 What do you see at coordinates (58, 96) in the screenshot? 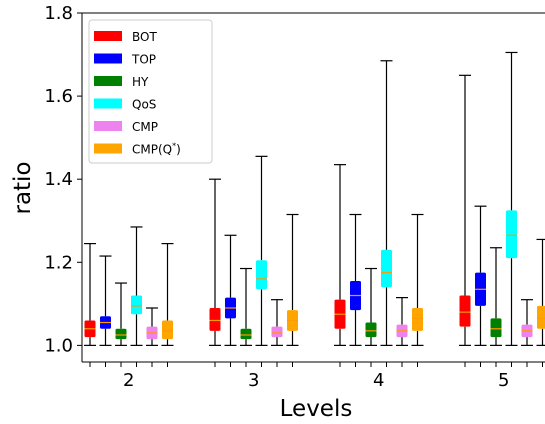
I see `y-tick-label: 1.6` at bounding box center [58, 96].